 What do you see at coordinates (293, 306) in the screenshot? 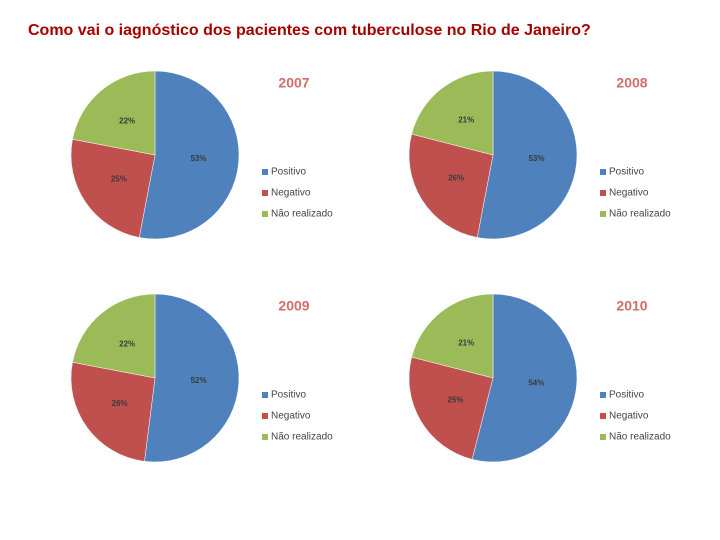
I see `chart-title: 2009` at bounding box center [293, 306].